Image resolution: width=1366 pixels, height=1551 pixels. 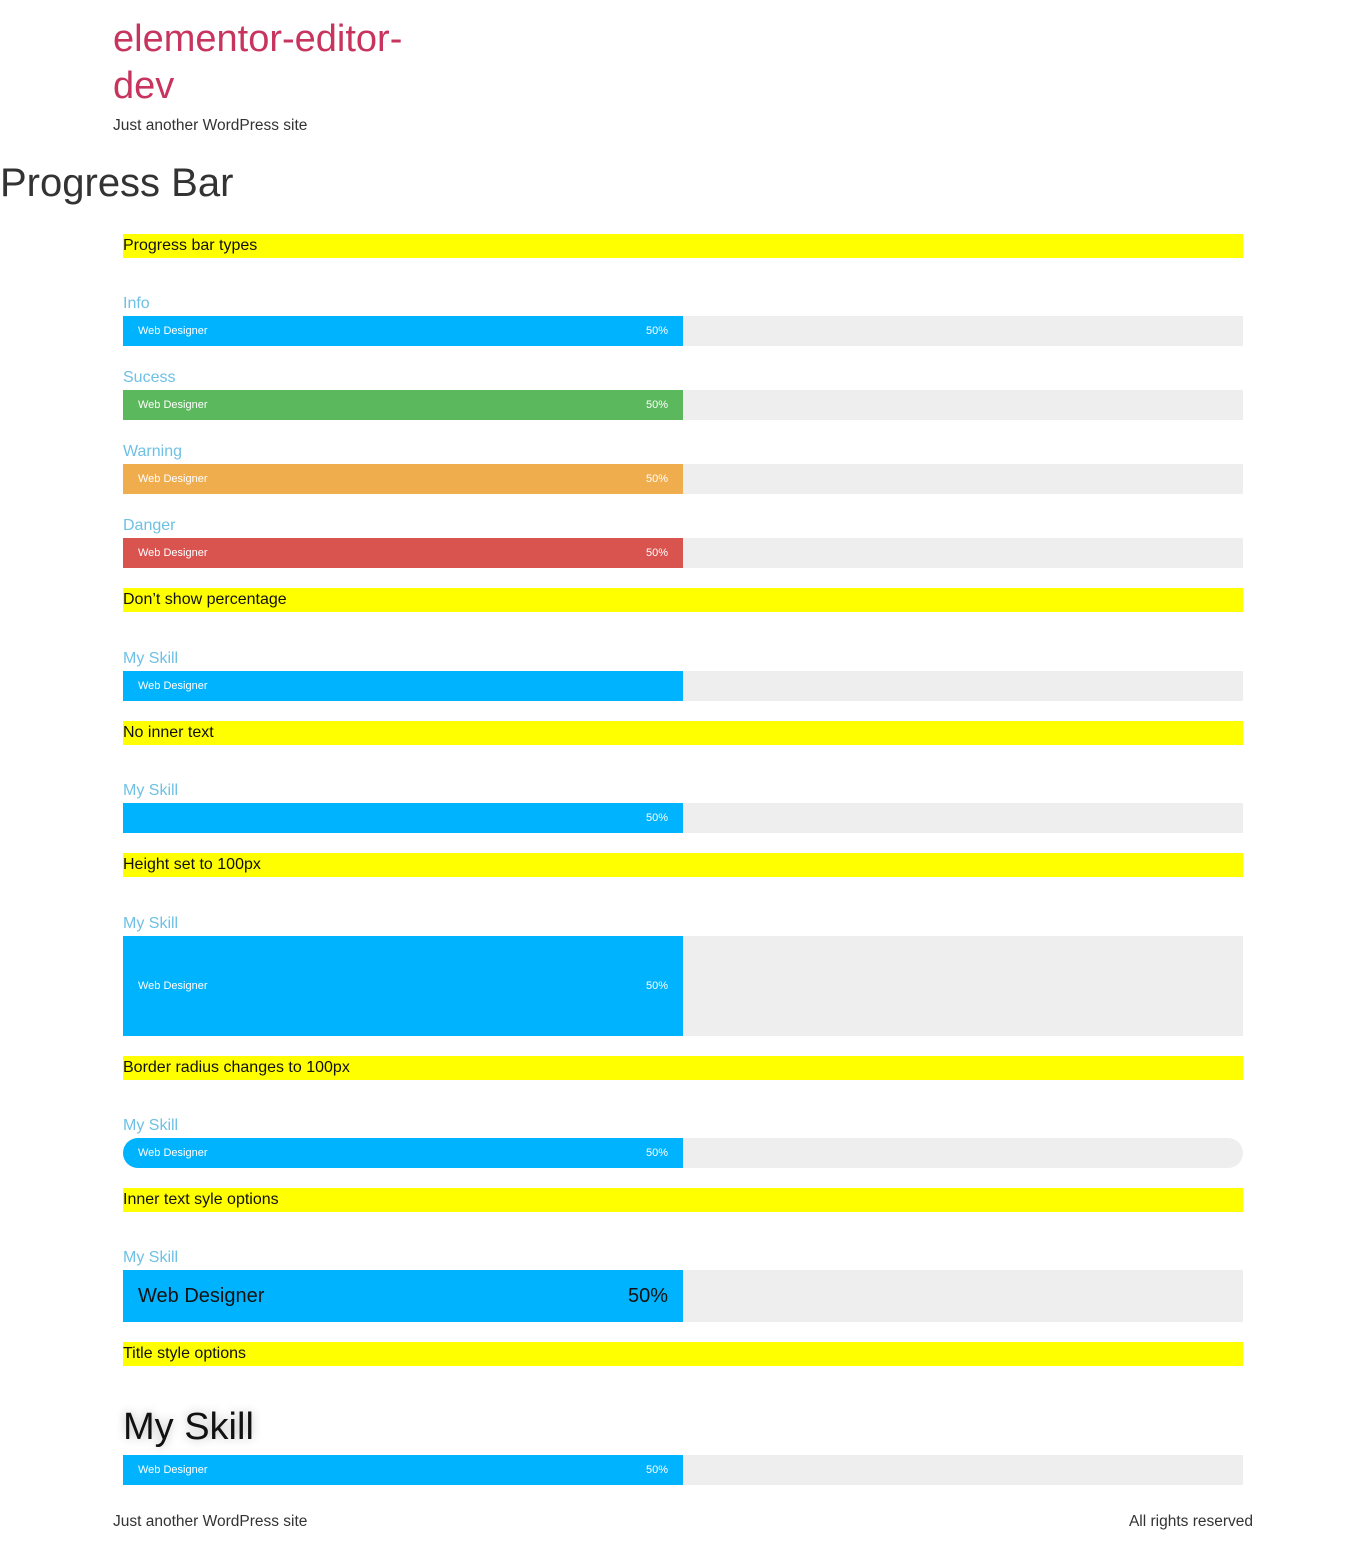 I want to click on progress-title-info: Info, so click(x=136, y=303).